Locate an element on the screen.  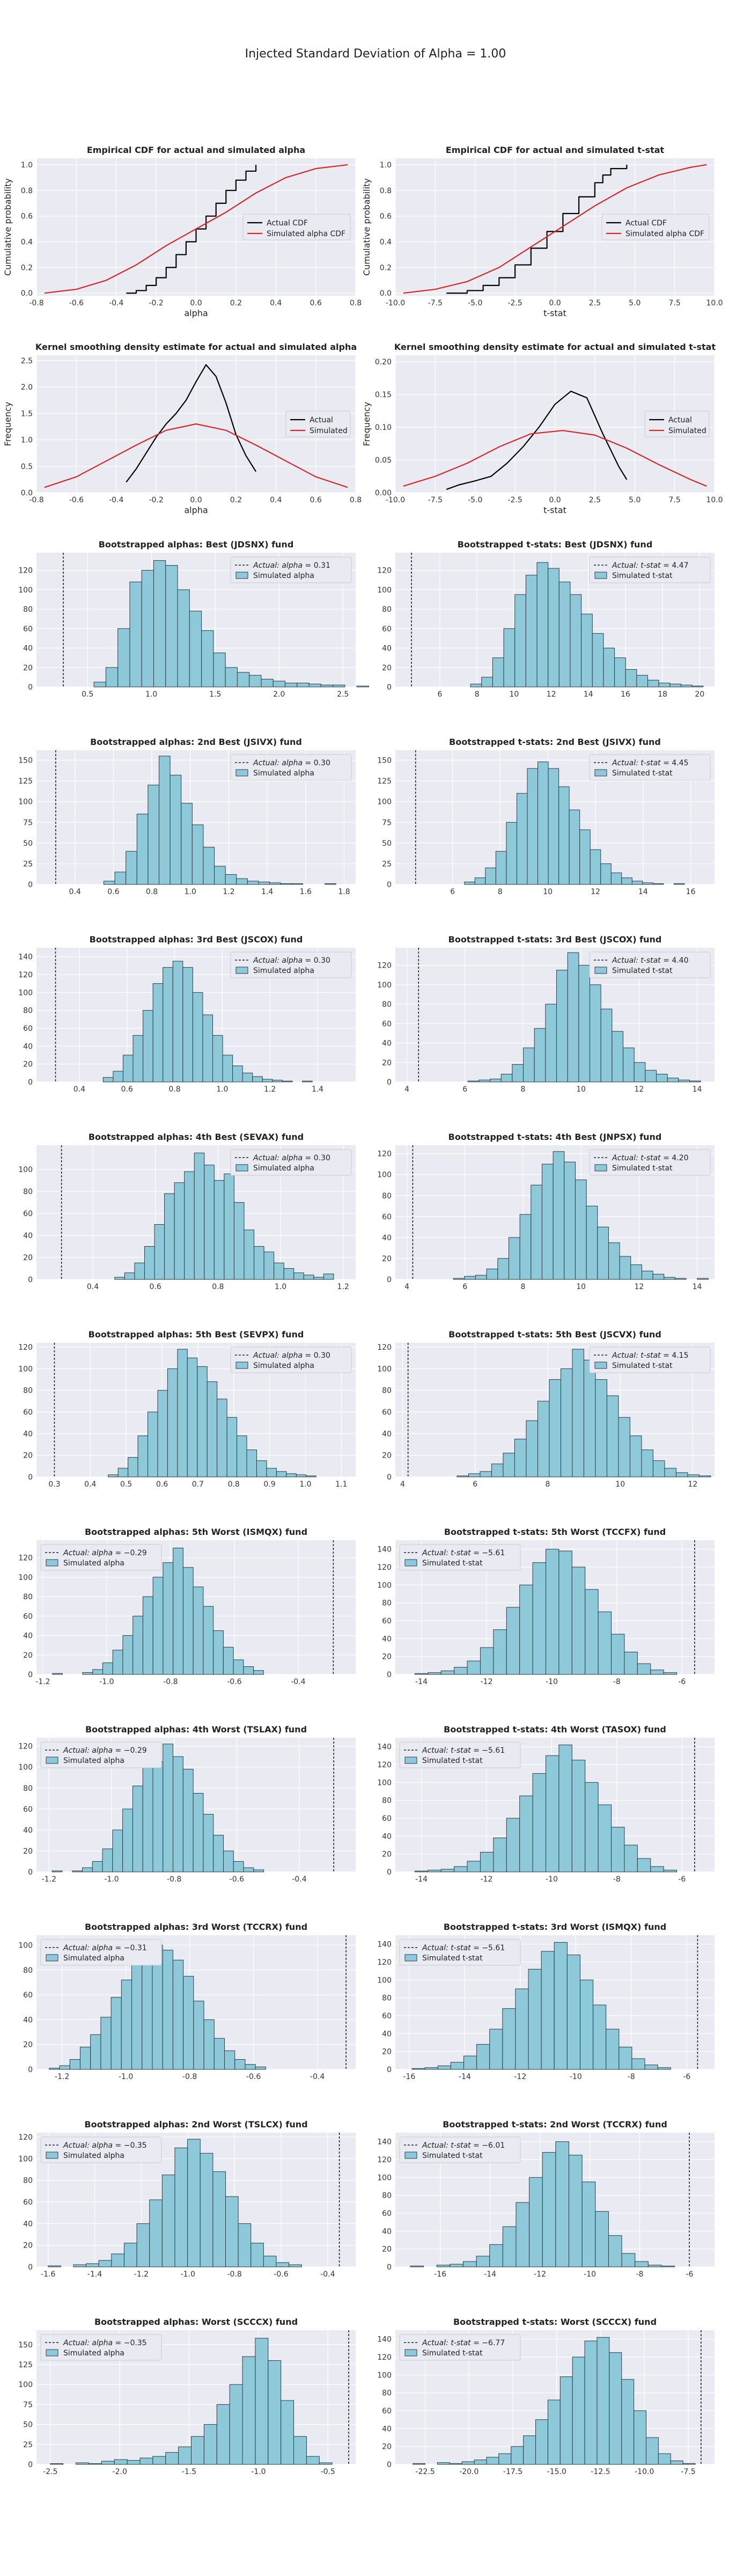
y-tick-label: 0.4 is located at coordinates (386, 242).